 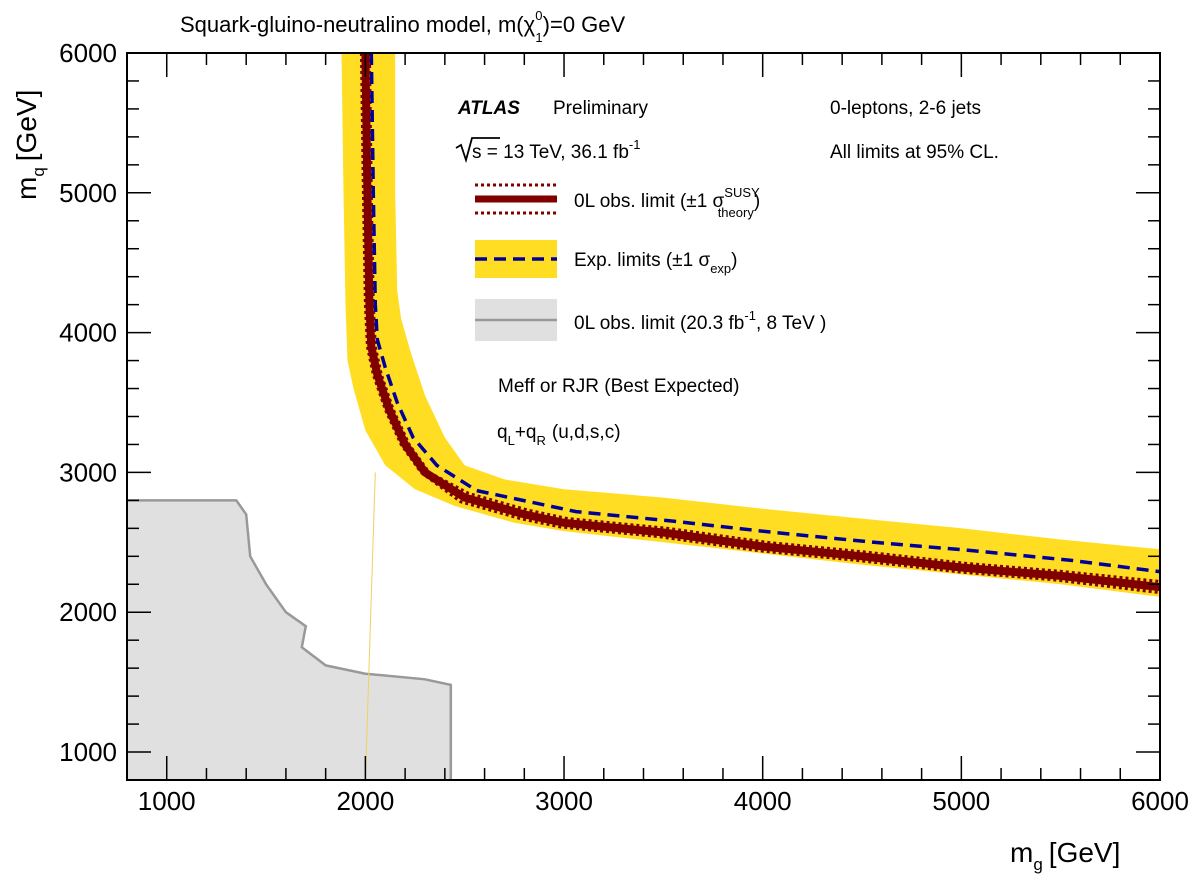 I want to click on y-tick-label: 2000, so click(x=88, y=612).